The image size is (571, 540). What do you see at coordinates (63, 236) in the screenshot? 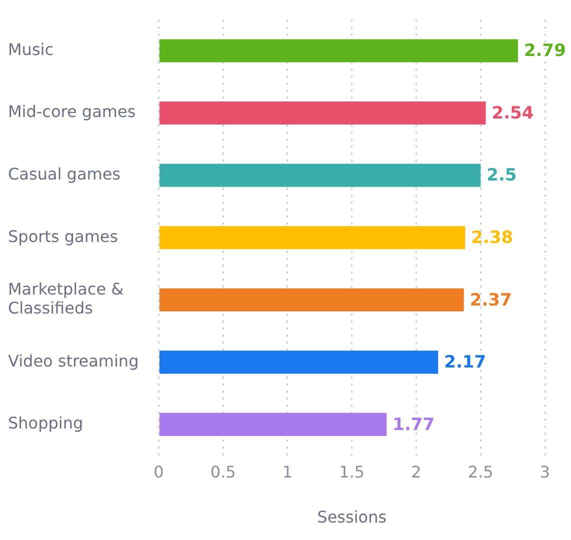
I see `y-tick-label: Sports games` at bounding box center [63, 236].